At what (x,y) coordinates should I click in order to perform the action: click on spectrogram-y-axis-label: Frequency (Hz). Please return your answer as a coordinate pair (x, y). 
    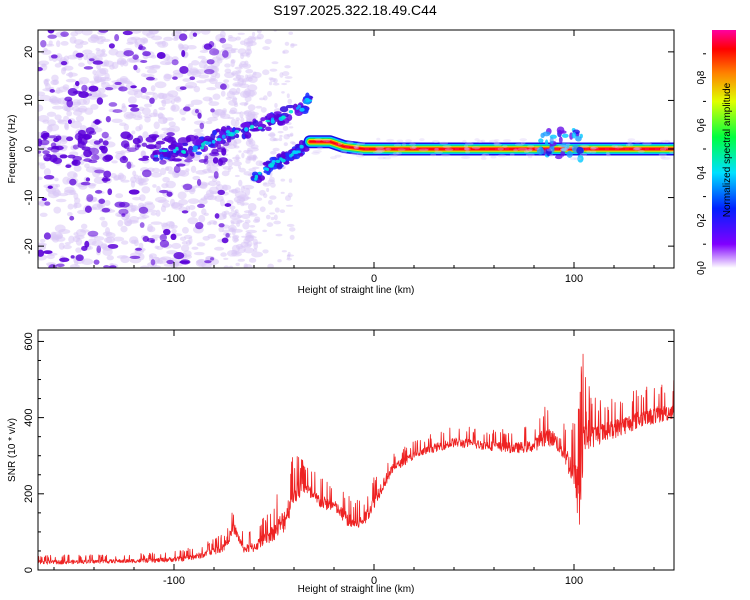
    Looking at the image, I should click on (12, 149).